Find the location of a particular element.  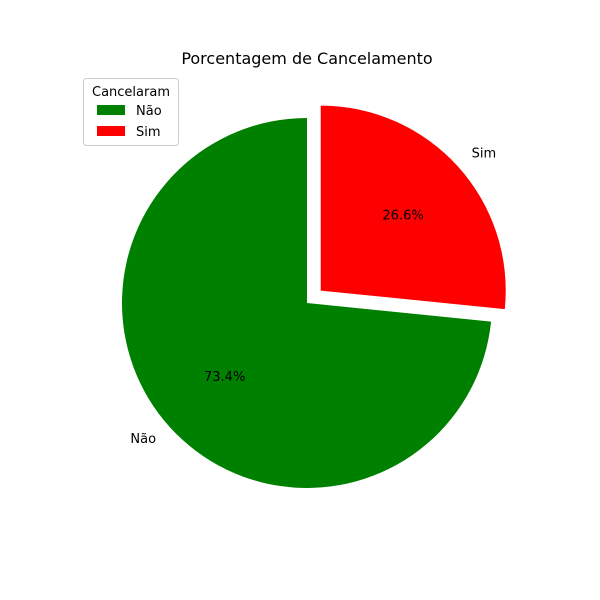

pie-category-label-nao: Não is located at coordinates (143, 439).